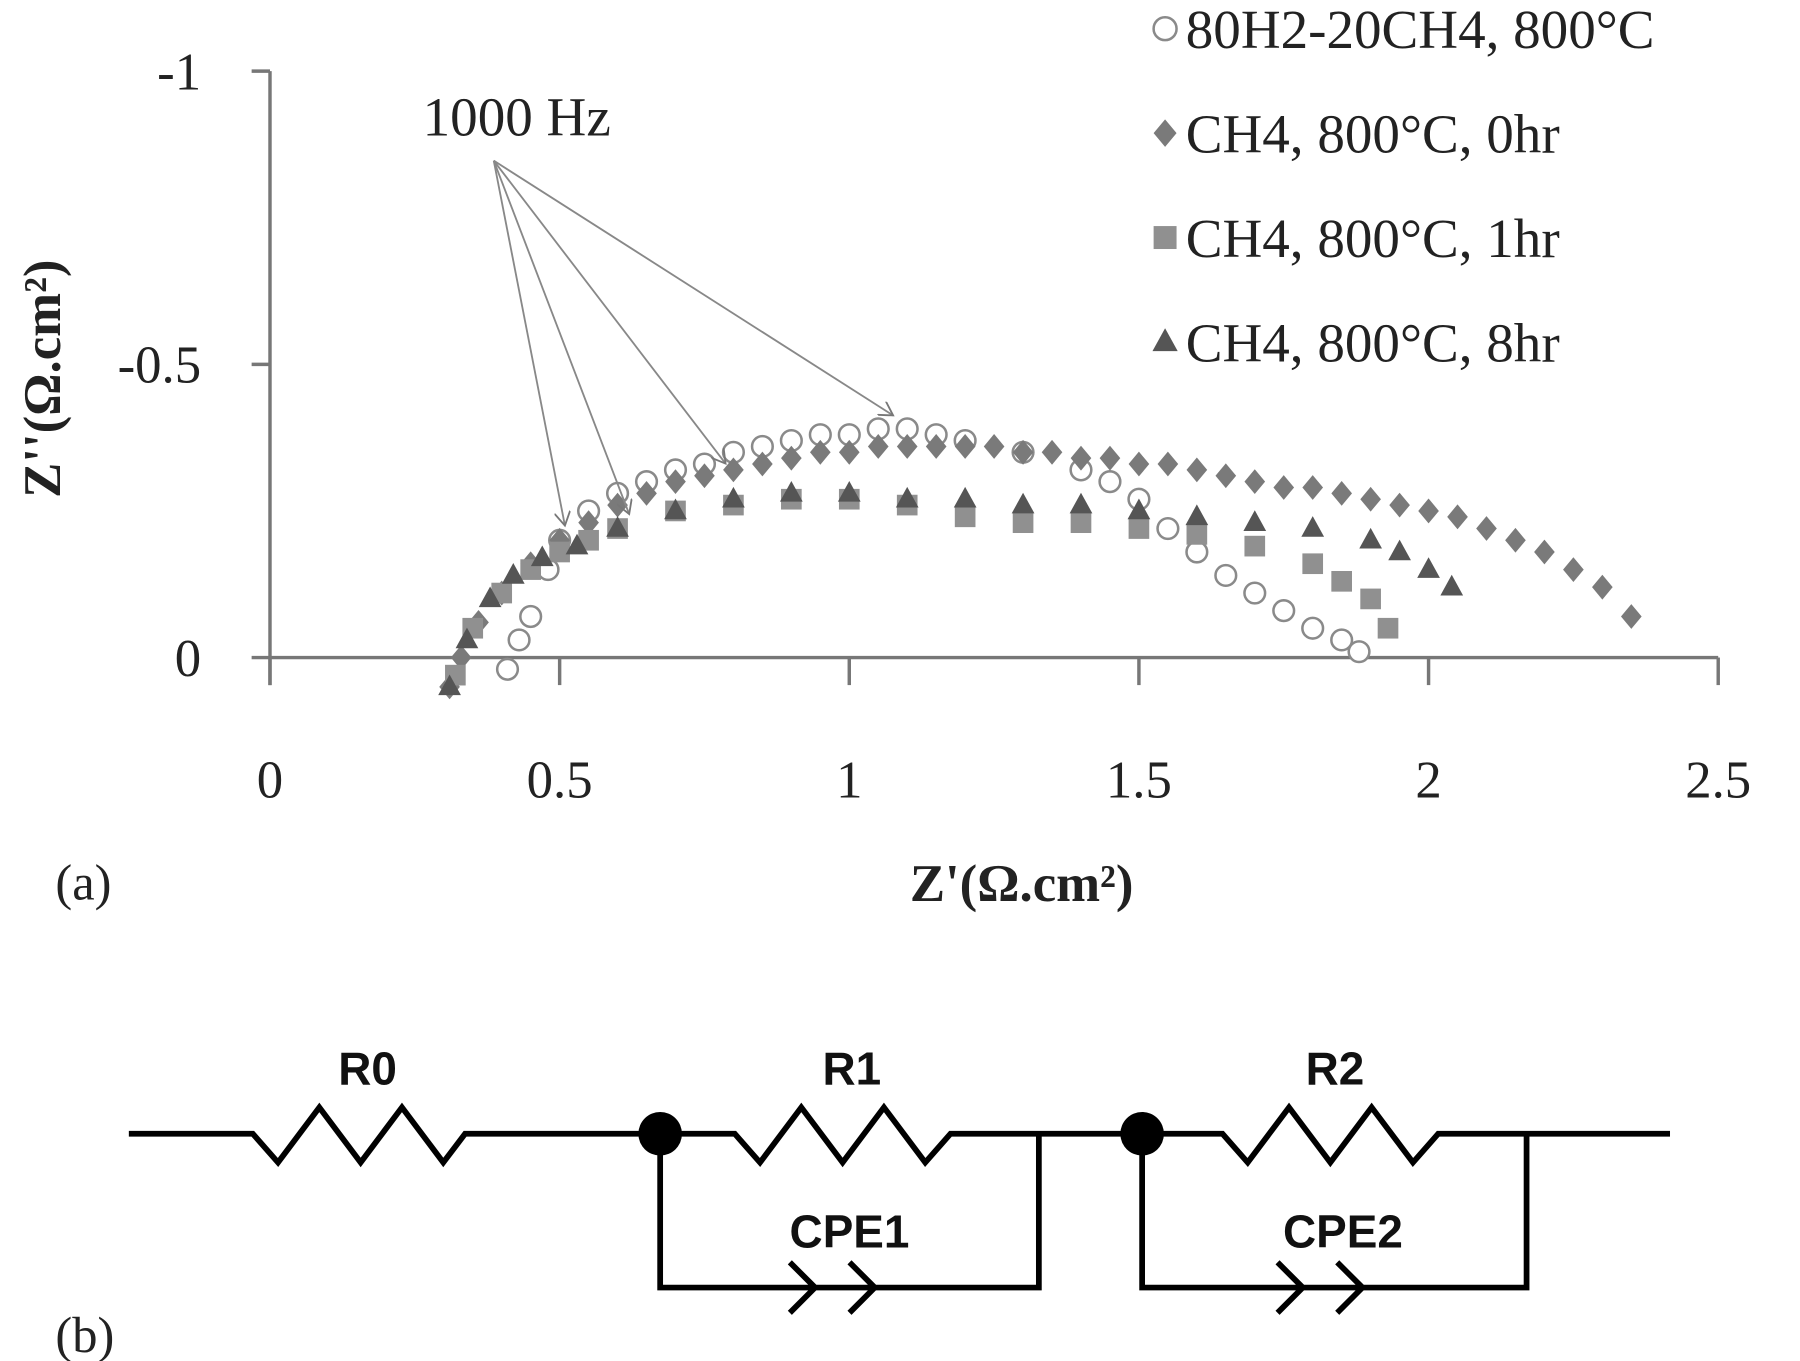  What do you see at coordinates (367, 1068) in the screenshot?
I see `circuit-label: R0` at bounding box center [367, 1068].